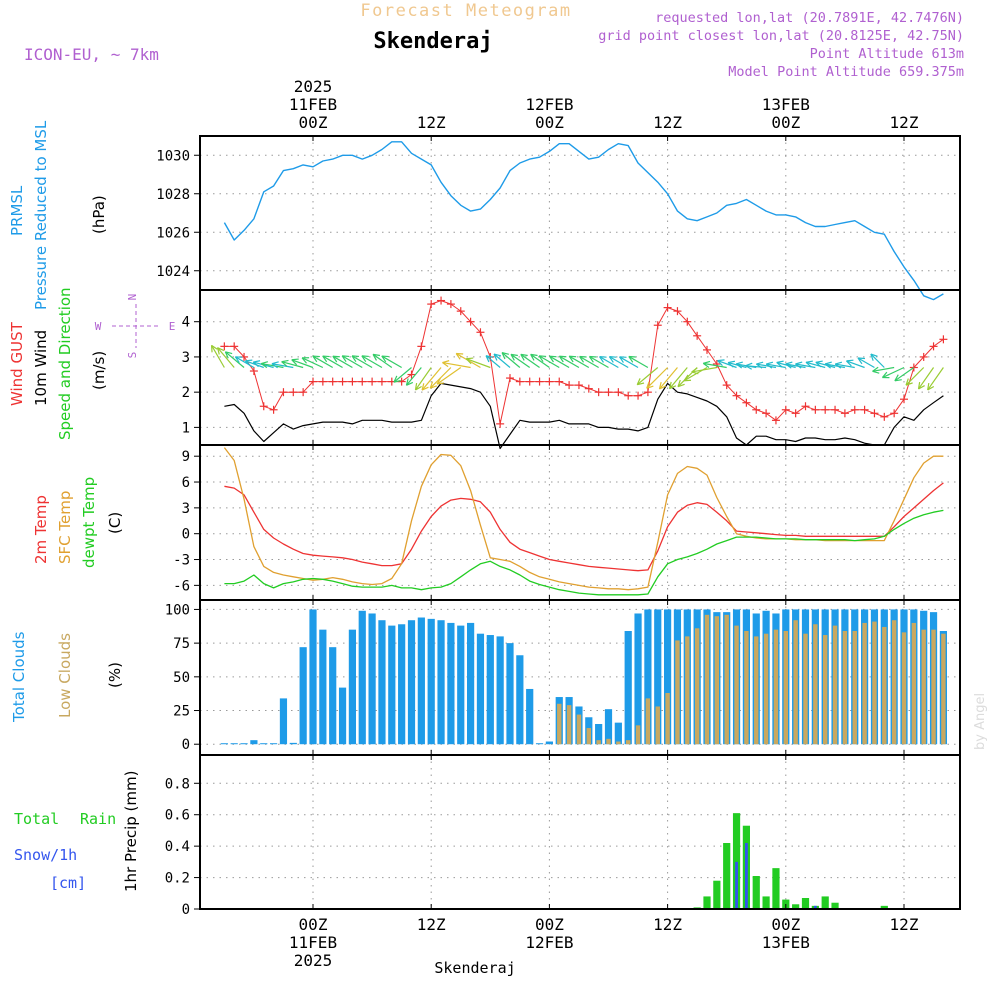 Image resolution: width=1000 pixels, height=1000 pixels. I want to click on y-tick-label: 1028, so click(173, 195).